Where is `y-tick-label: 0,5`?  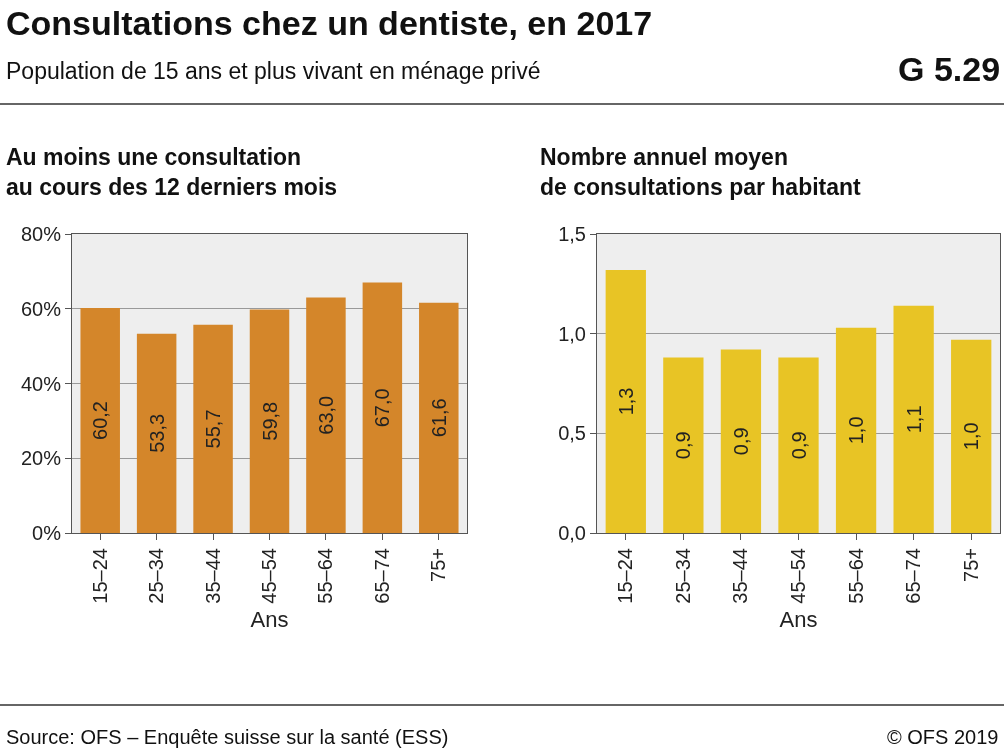 y-tick-label: 0,5 is located at coordinates (572, 433).